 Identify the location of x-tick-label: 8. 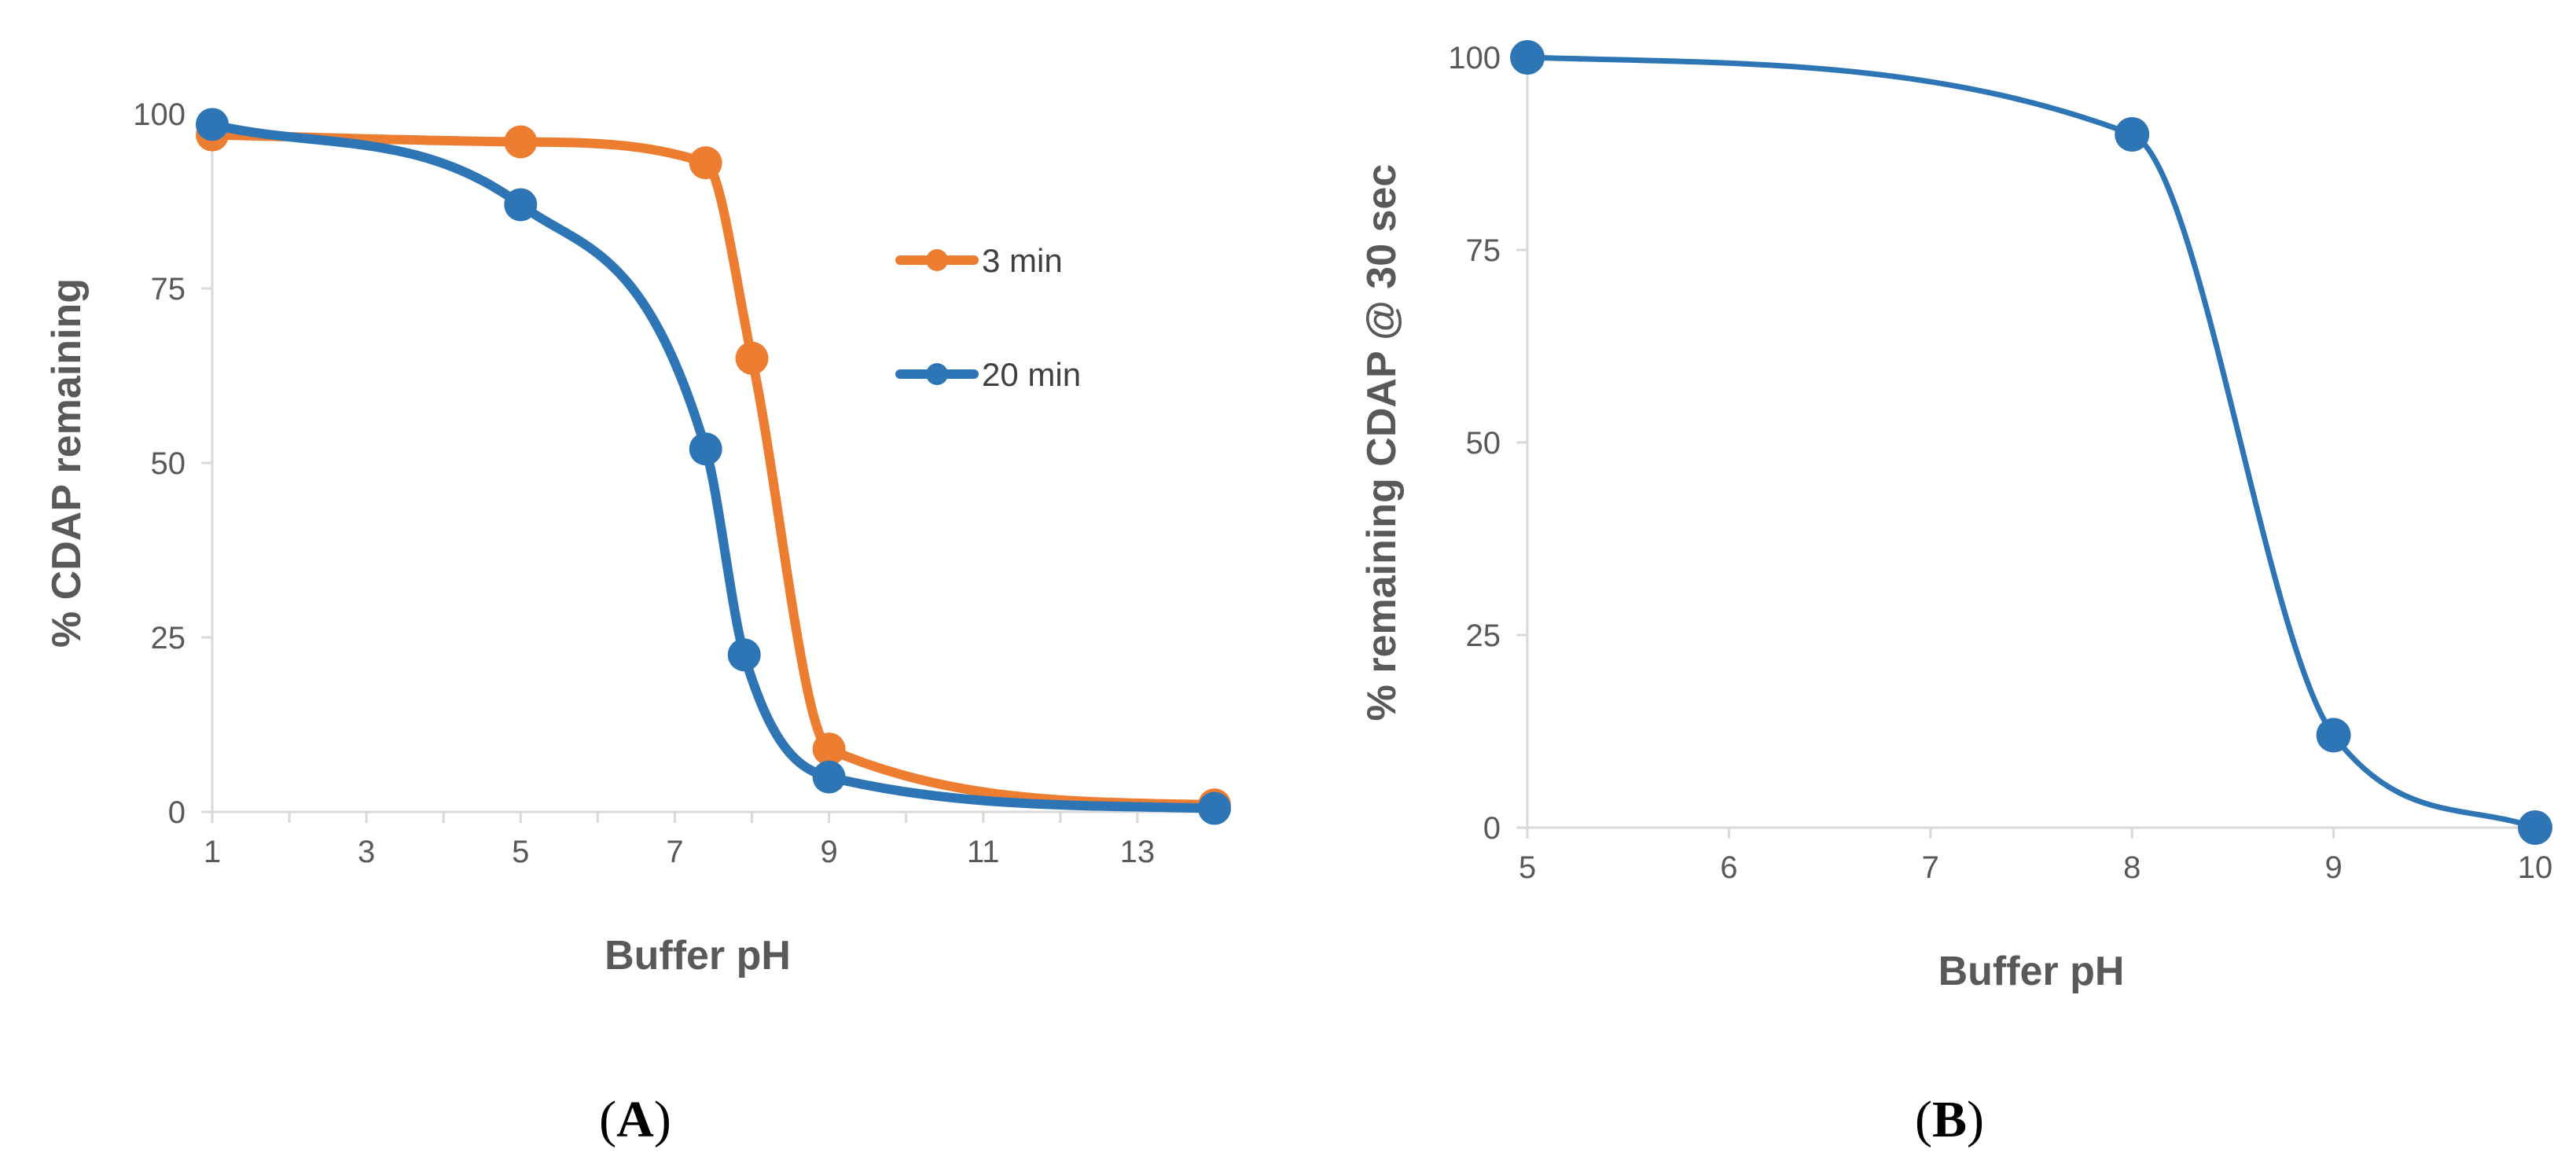
(2132, 868).